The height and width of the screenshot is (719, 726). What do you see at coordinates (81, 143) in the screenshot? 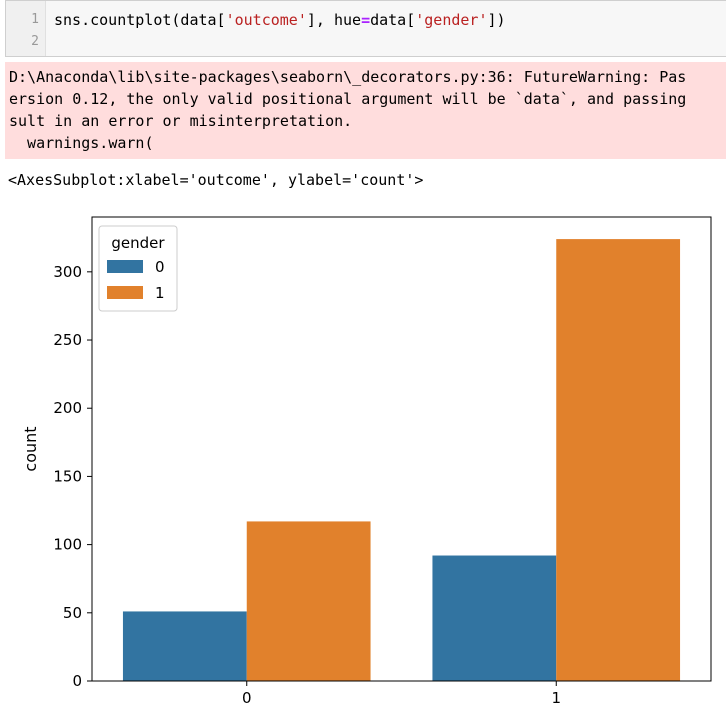
I see `stderr-line: warnings.warn(` at bounding box center [81, 143].